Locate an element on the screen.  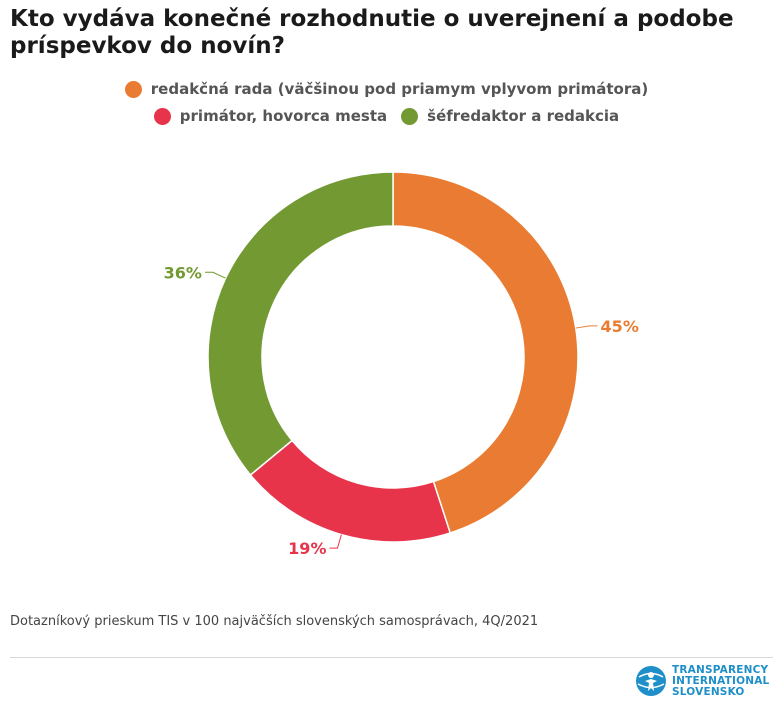
slice-primator is located at coordinates (350, 491).